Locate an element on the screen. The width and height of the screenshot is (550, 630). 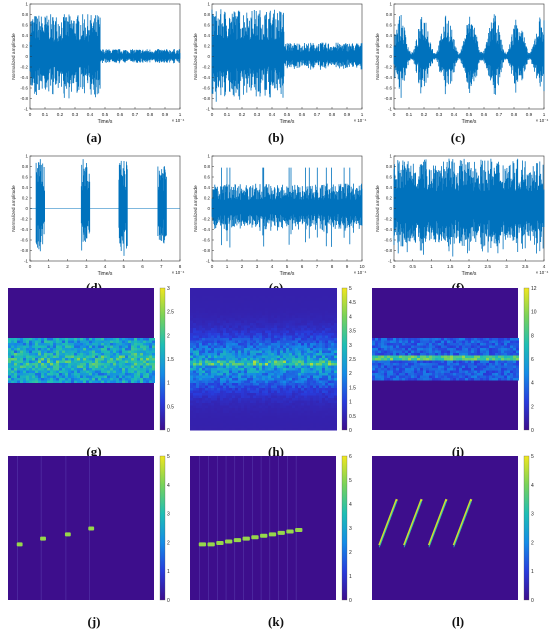
y-tick-label: 0 is located at coordinates (27, 208).